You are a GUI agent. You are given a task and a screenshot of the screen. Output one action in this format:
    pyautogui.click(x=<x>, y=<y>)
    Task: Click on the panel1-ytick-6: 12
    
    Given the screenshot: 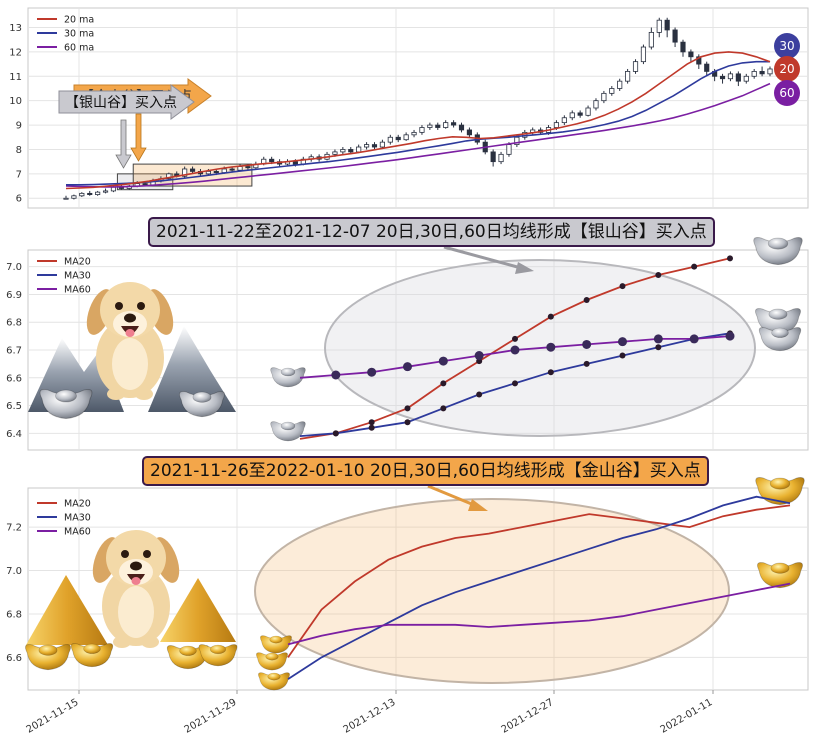 What is the action you would take?
    pyautogui.click(x=15, y=52)
    